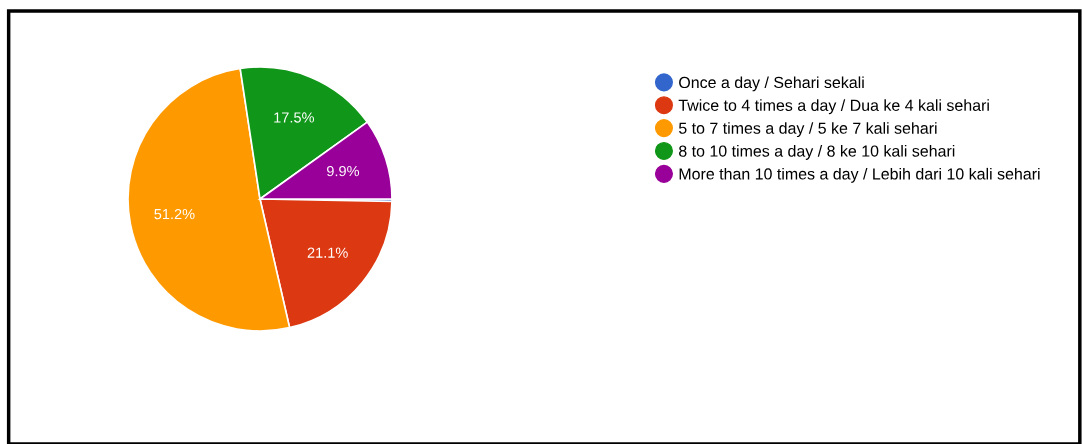 This screenshot has height=444, width=1082. I want to click on data-label: 51.2%, so click(174, 214).